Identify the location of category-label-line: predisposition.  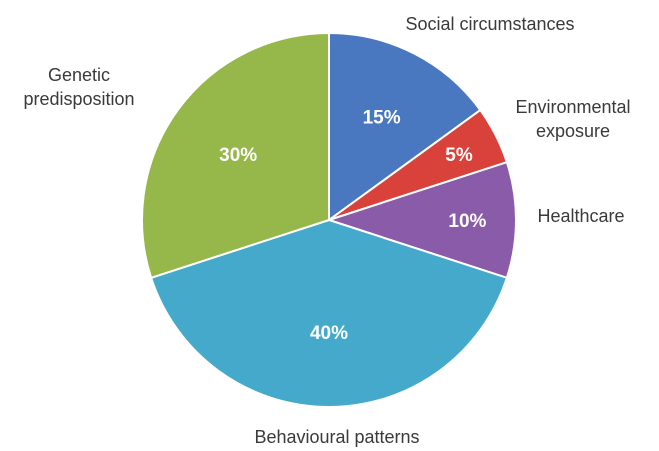
(78, 99).